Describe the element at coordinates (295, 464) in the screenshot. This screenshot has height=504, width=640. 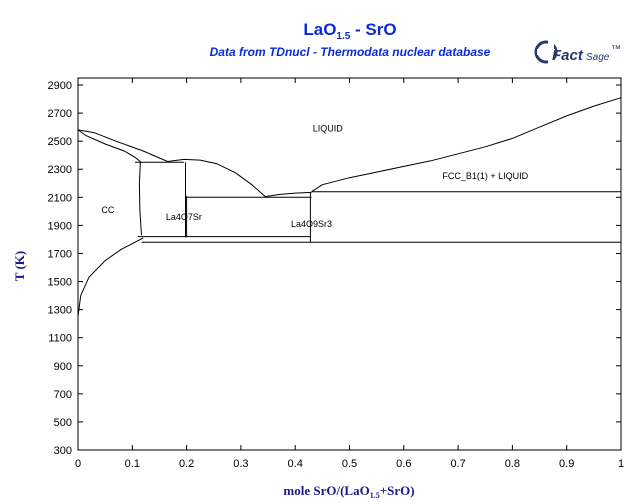
I see `x-tick-label: 0.4` at that location.